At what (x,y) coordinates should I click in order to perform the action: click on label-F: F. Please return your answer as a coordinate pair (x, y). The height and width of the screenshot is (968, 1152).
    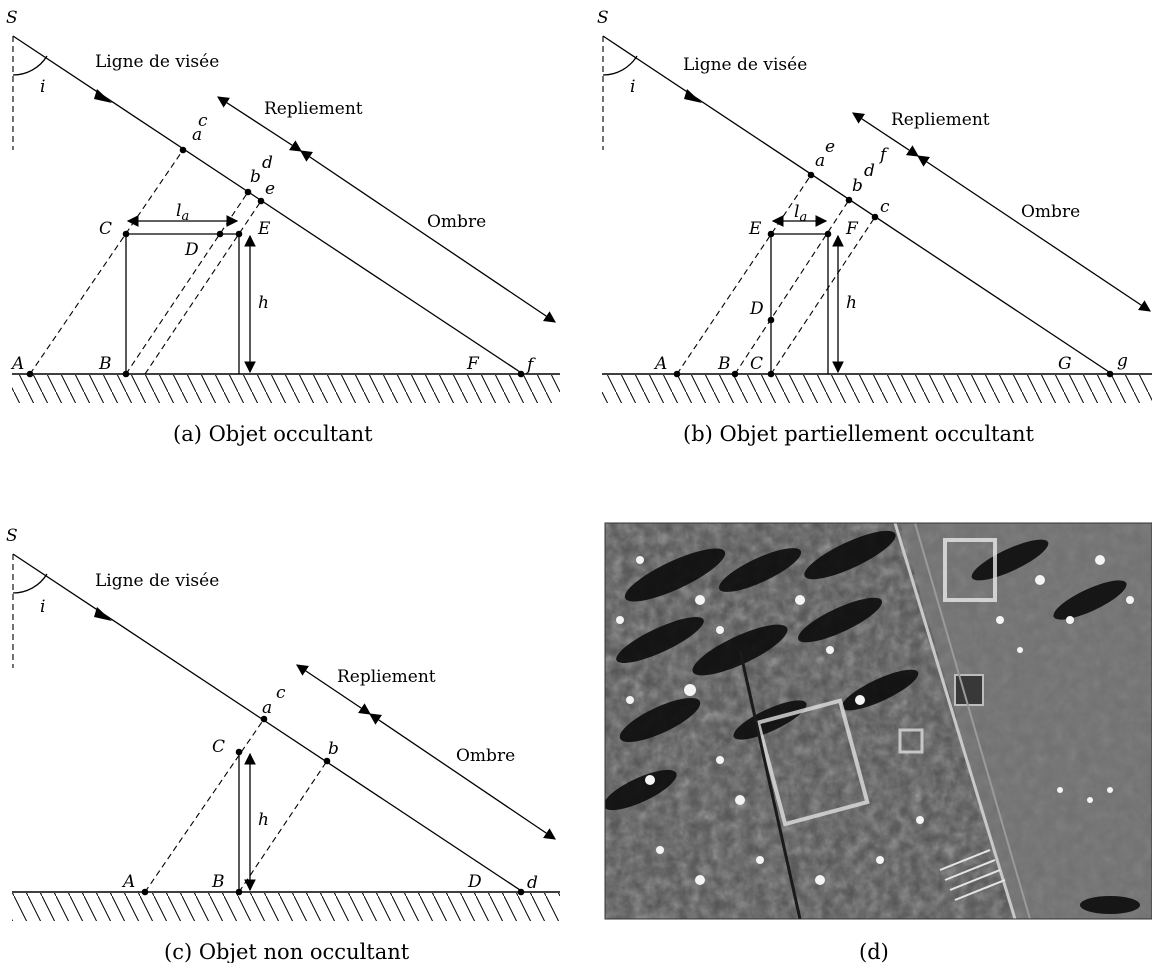
    Looking at the image, I should click on (852, 229).